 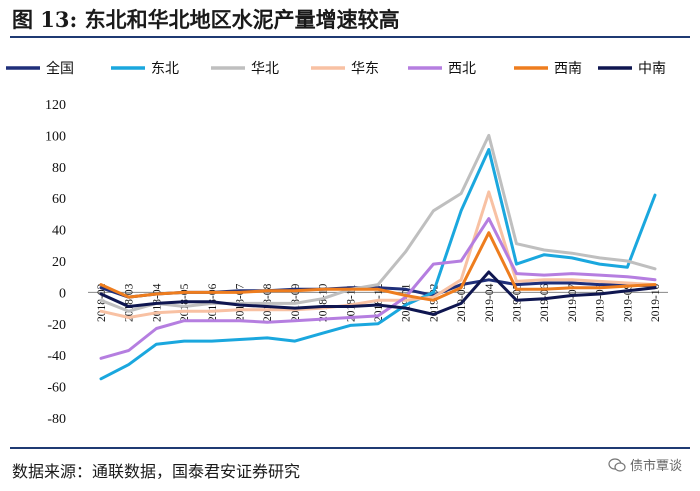 I want to click on x-tick-label: 2019-07, so click(x=573, y=302).